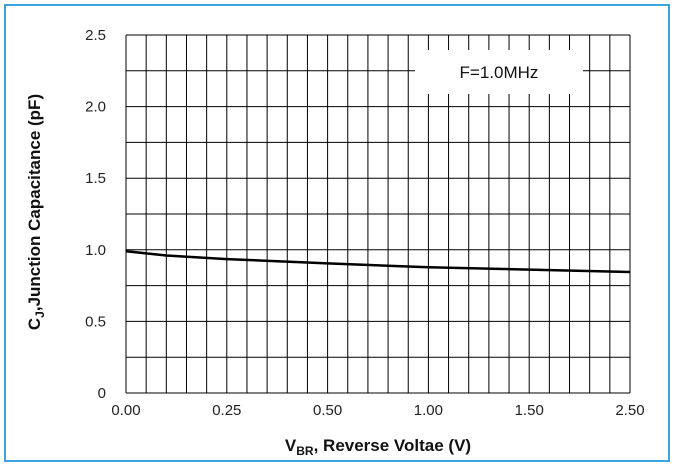 The width and height of the screenshot is (678, 468). I want to click on x-tick-labels: 0.00 0.25 0.50 1.00 1.50 2.50, so click(377, 410).